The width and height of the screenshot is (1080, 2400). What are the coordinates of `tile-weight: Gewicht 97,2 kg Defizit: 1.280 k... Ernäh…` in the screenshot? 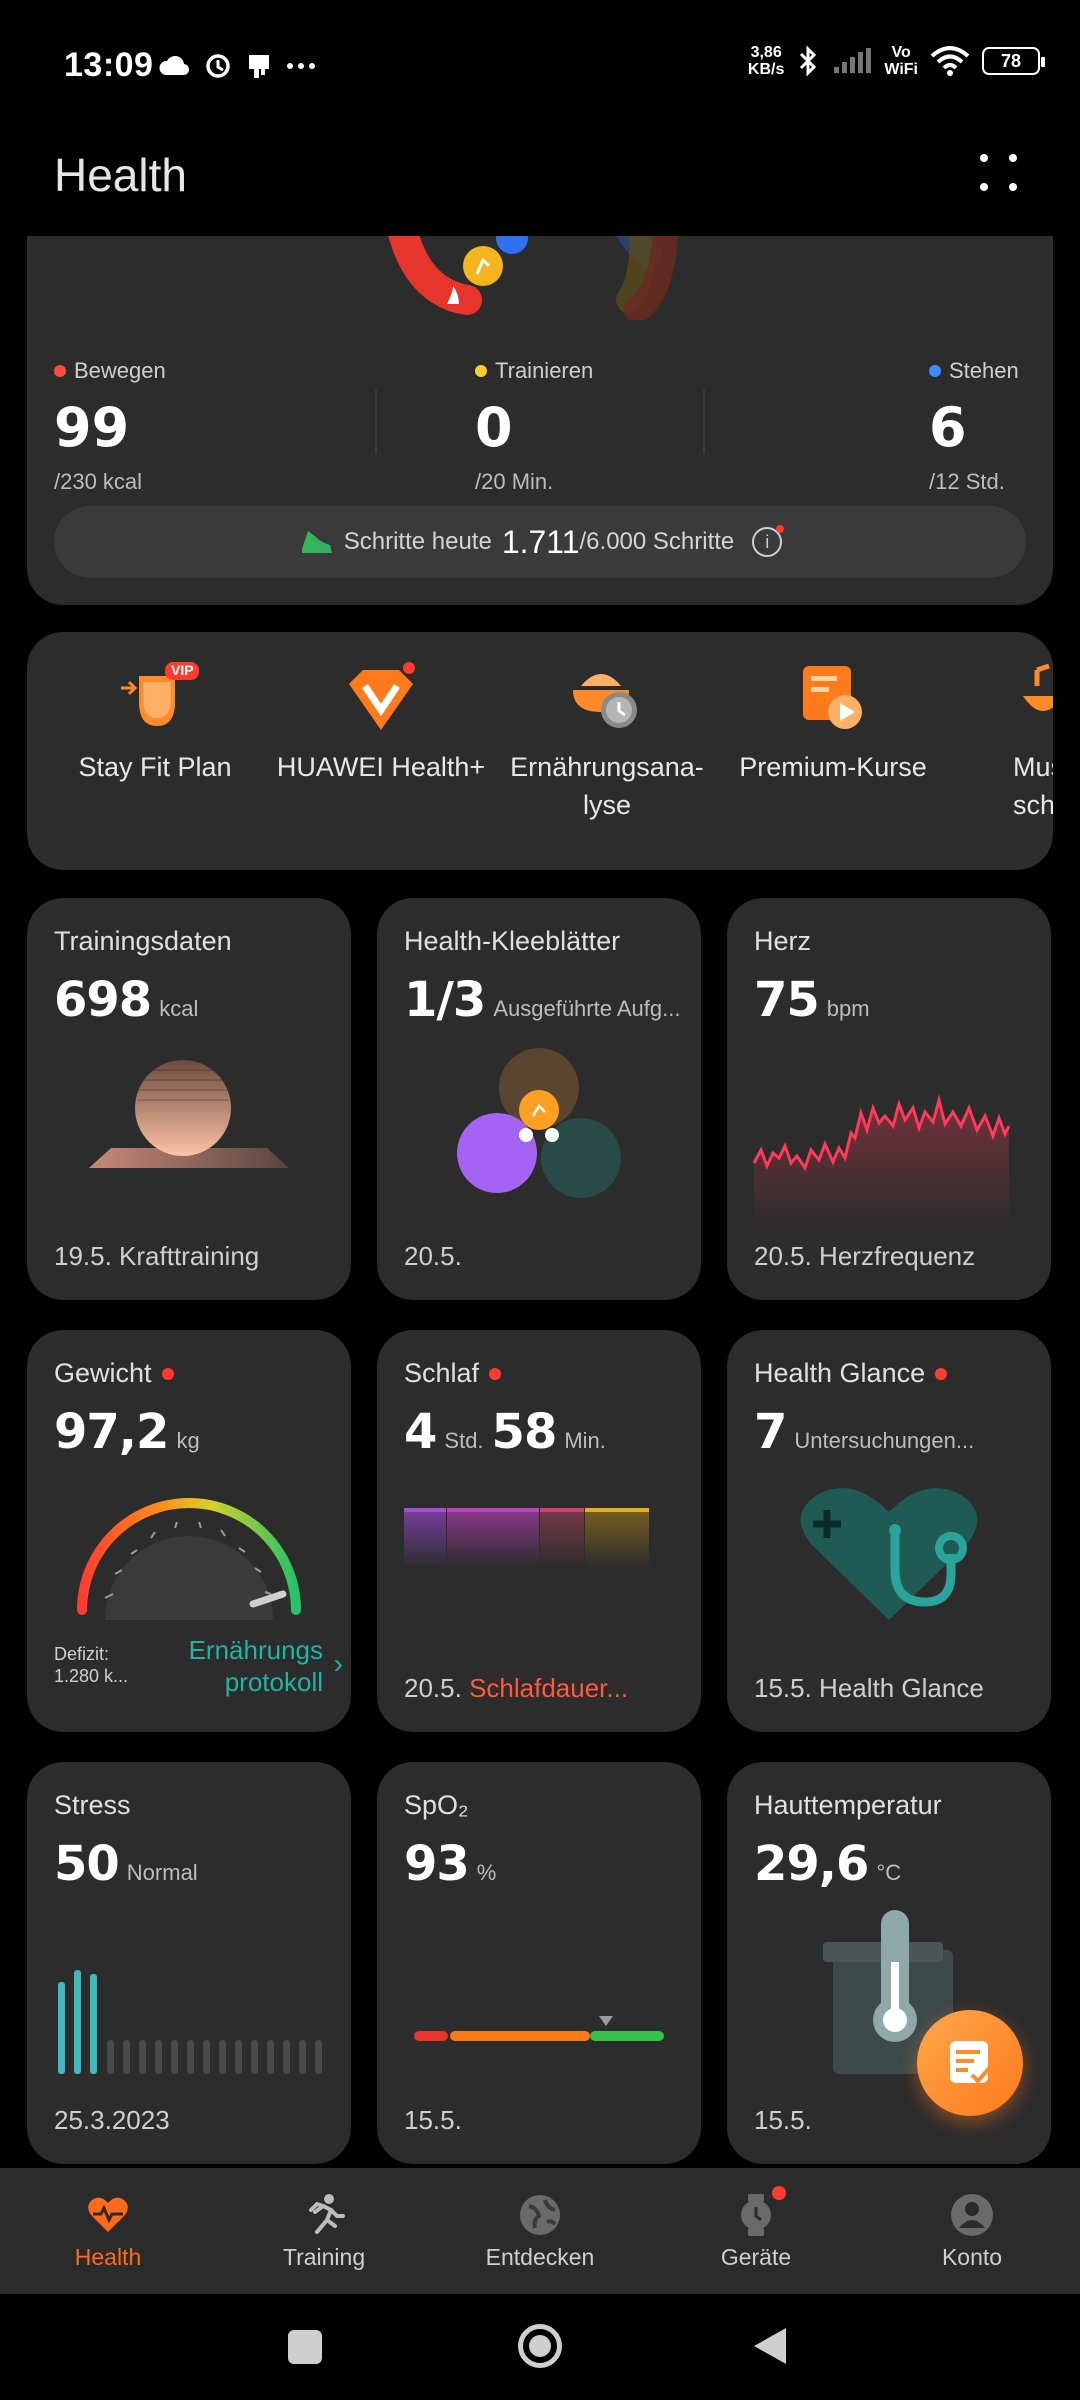 It's located at (189, 1531).